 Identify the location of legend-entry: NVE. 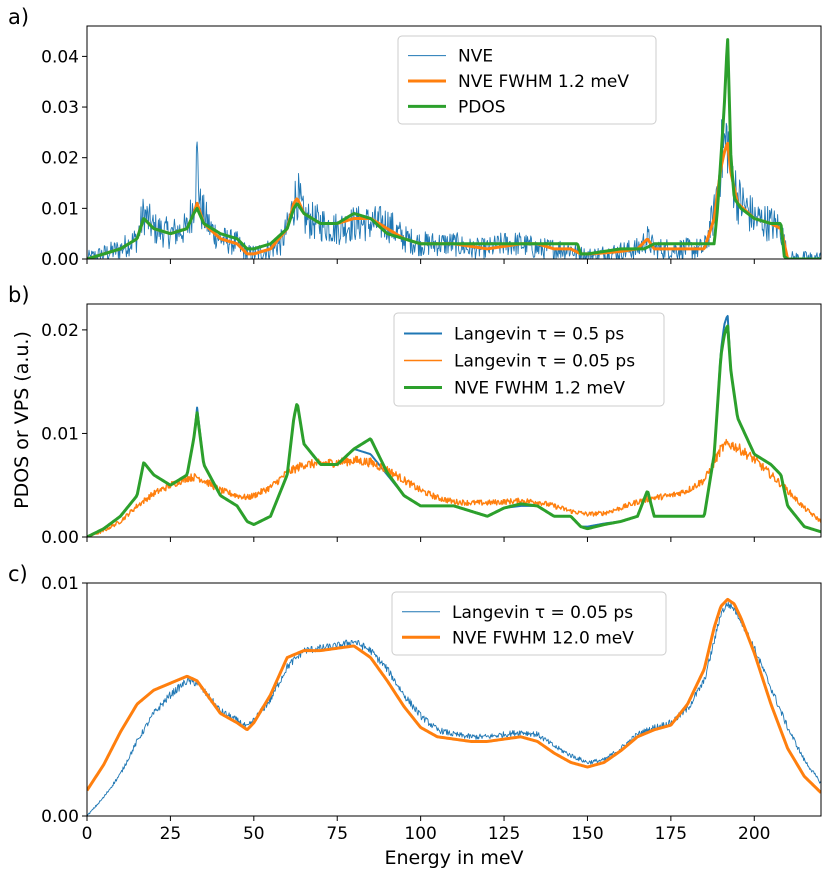
(475, 57).